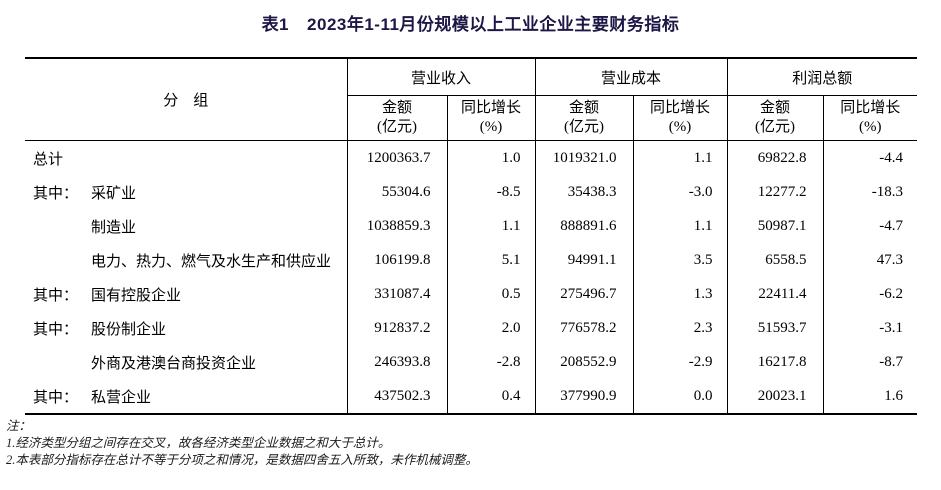 The height and width of the screenshot is (490, 941). What do you see at coordinates (114, 227) in the screenshot?
I see `row-label-text: 制造业` at bounding box center [114, 227].